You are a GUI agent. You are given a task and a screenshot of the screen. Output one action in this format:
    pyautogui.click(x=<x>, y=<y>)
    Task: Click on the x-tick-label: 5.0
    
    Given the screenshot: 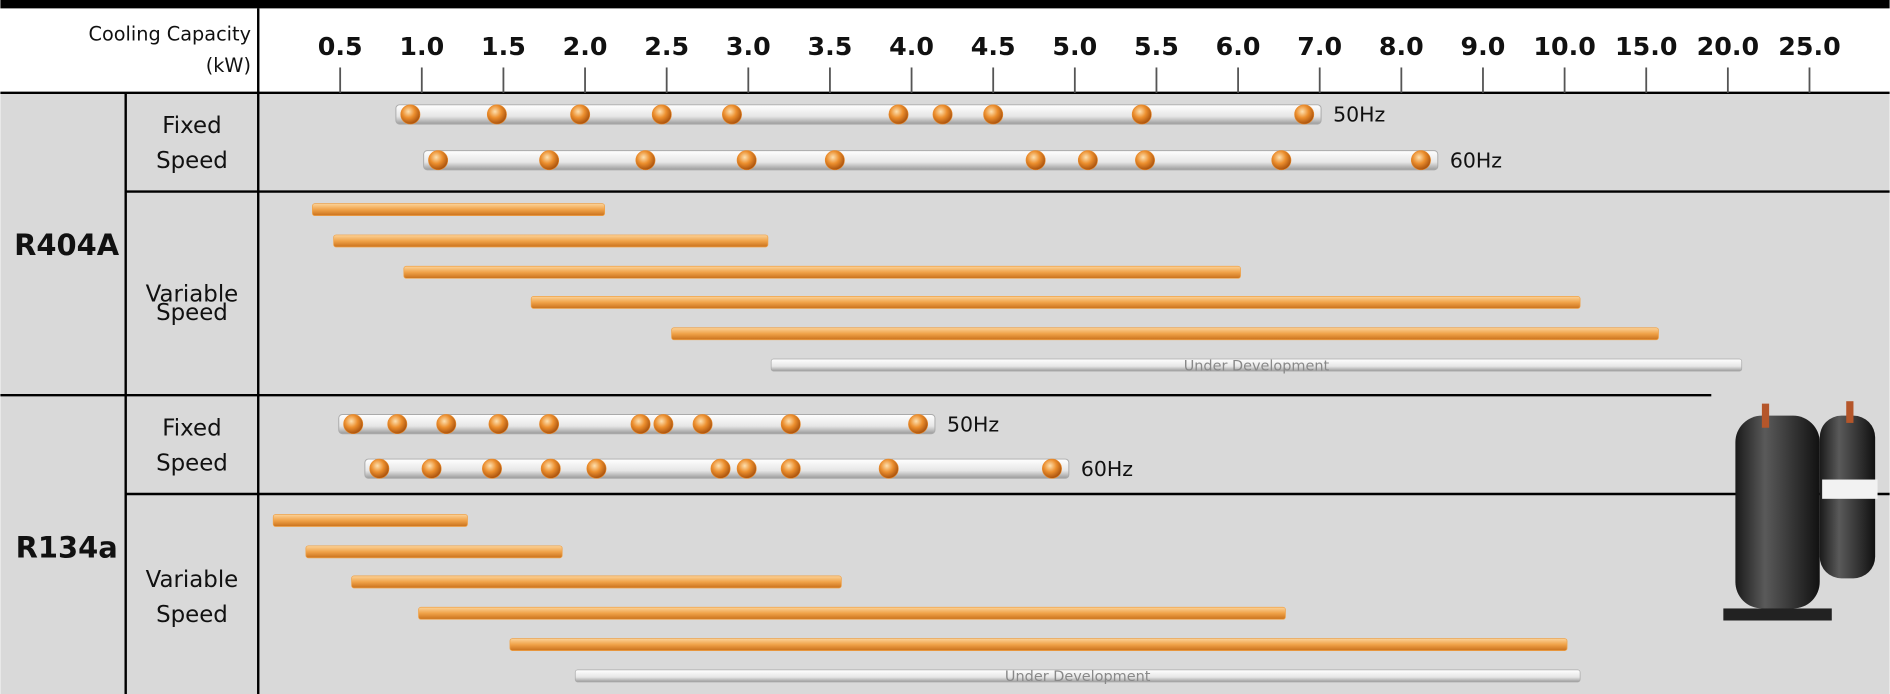 What is the action you would take?
    pyautogui.click(x=1074, y=46)
    